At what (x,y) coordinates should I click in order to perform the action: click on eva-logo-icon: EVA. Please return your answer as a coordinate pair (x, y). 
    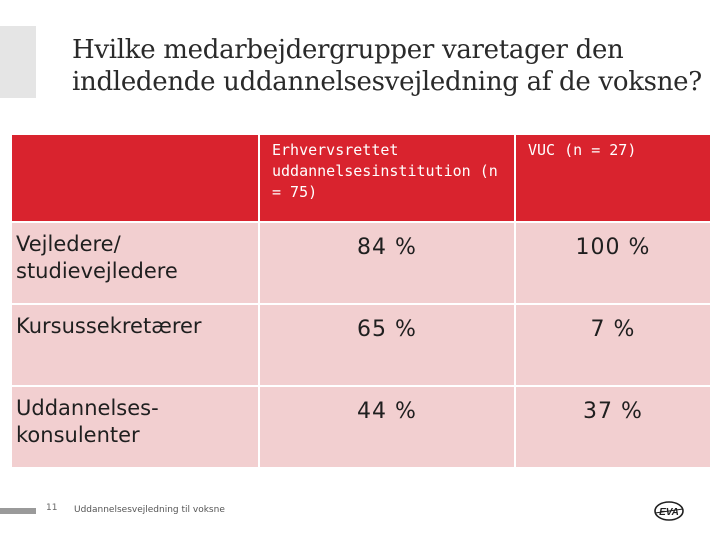
    Looking at the image, I should click on (669, 511).